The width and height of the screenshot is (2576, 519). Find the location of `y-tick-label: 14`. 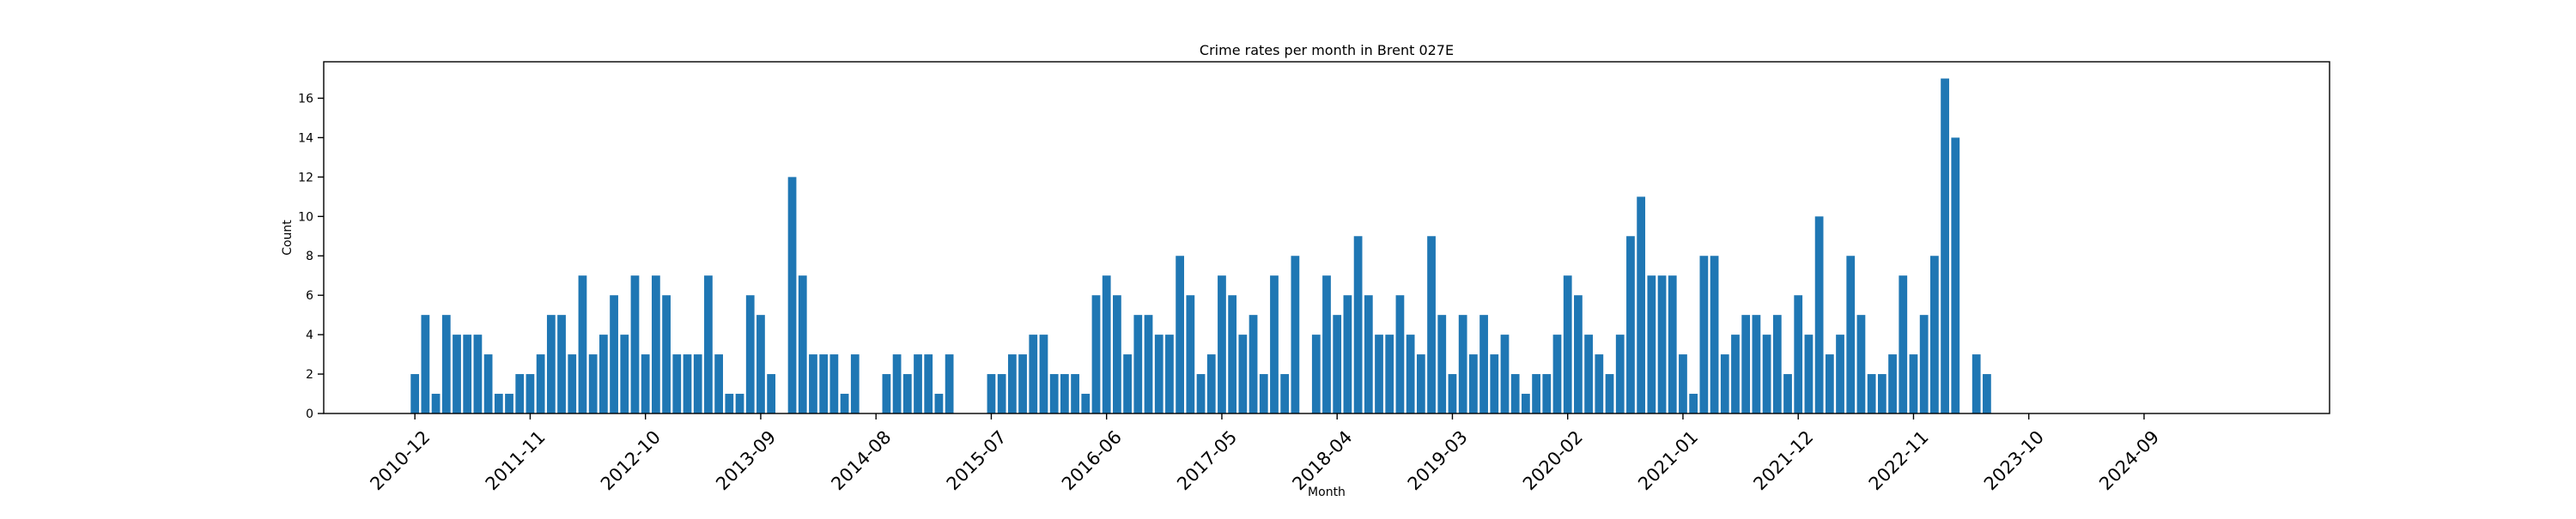

y-tick-label: 14 is located at coordinates (305, 138).